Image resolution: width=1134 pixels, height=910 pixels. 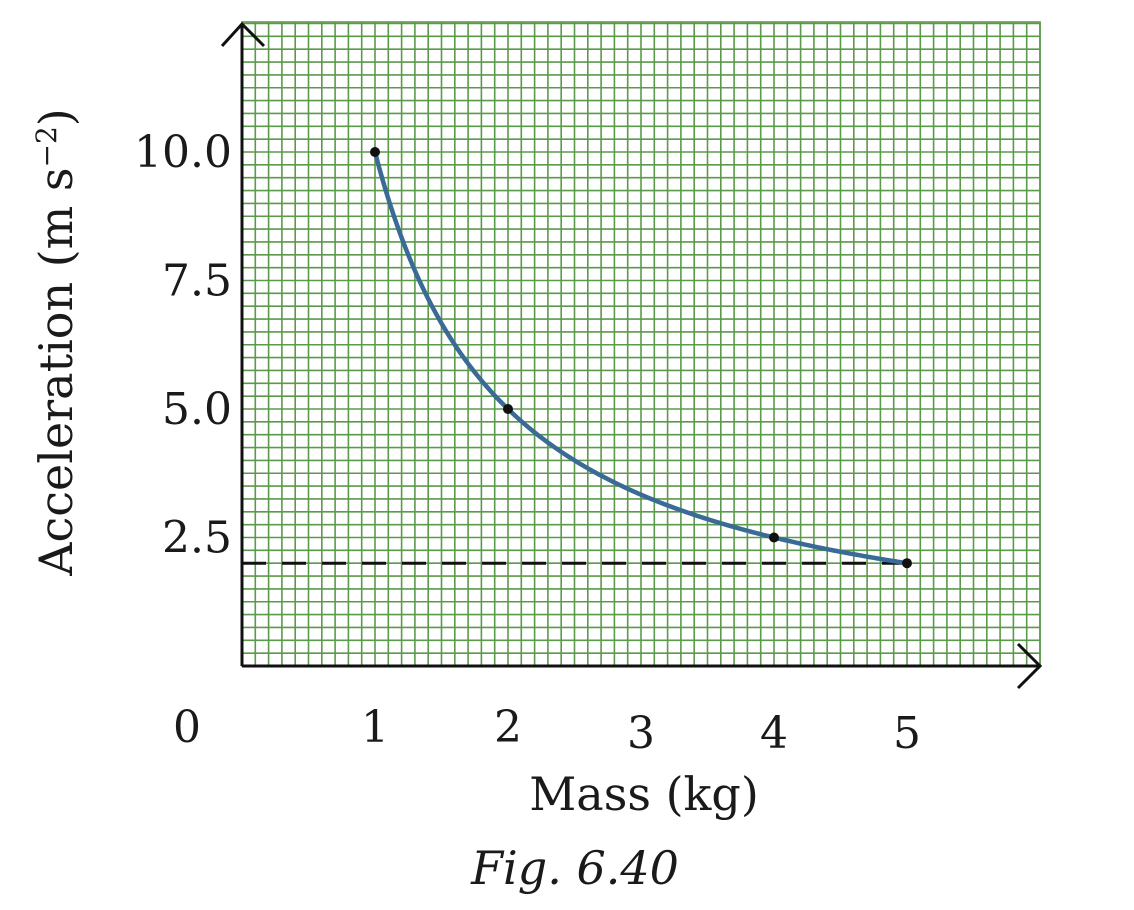 I want to click on origin-label: 0, so click(x=187, y=727).